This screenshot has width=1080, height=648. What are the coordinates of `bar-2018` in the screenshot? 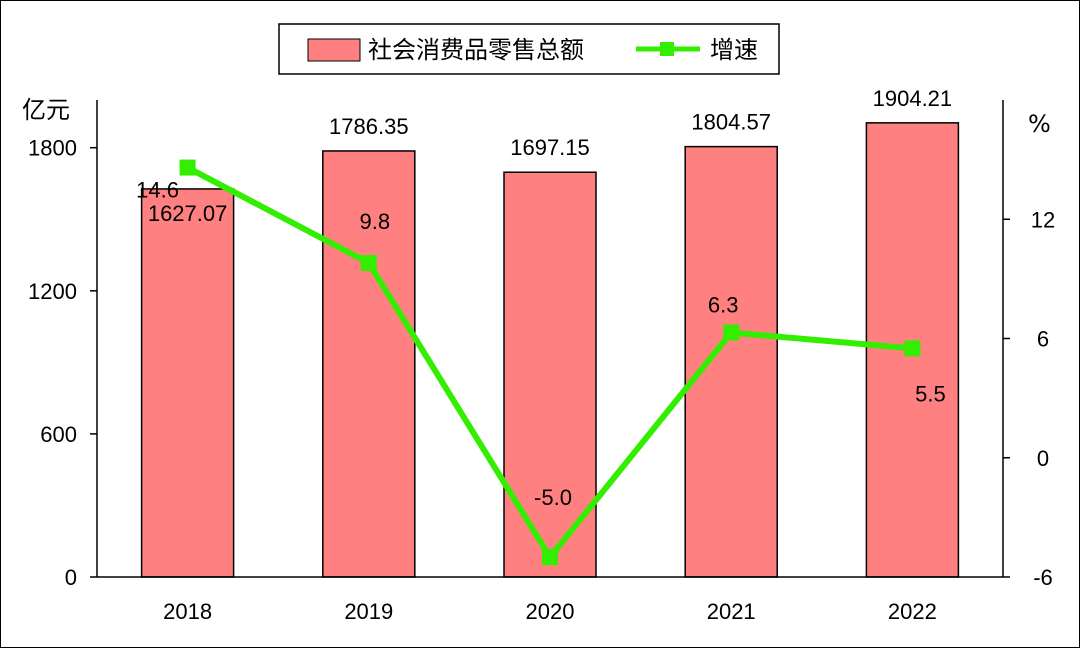 It's located at (187, 383).